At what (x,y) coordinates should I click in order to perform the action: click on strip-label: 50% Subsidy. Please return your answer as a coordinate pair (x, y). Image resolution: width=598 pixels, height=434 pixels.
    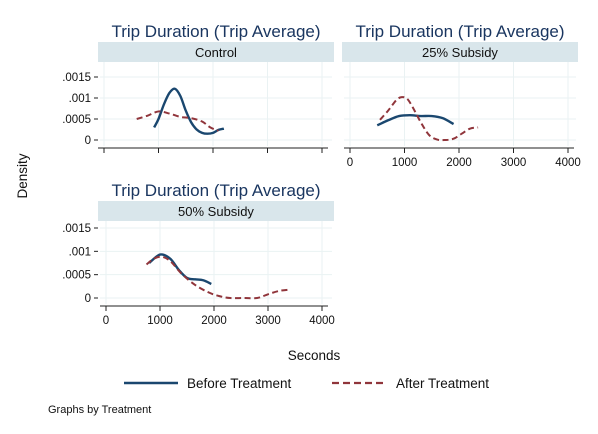
    Looking at the image, I should click on (216, 211).